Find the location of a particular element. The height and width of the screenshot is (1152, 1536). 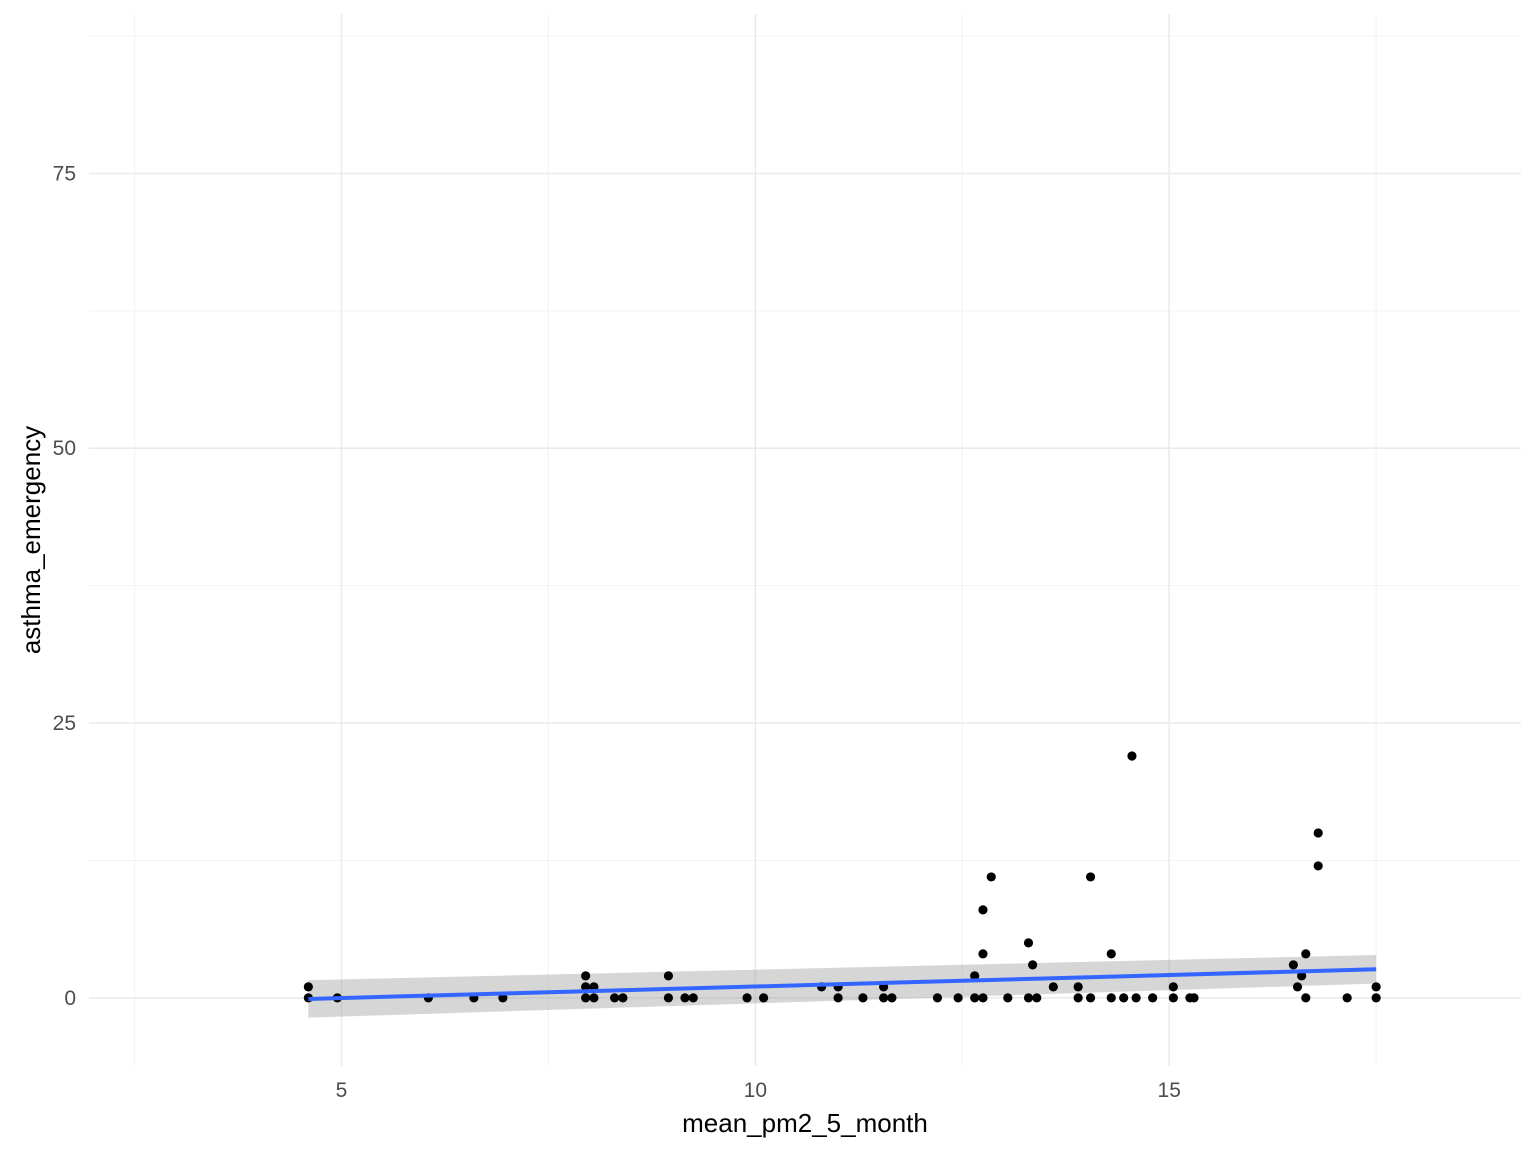

x-tick-labels: 5 10 15 is located at coordinates (758, 1090).